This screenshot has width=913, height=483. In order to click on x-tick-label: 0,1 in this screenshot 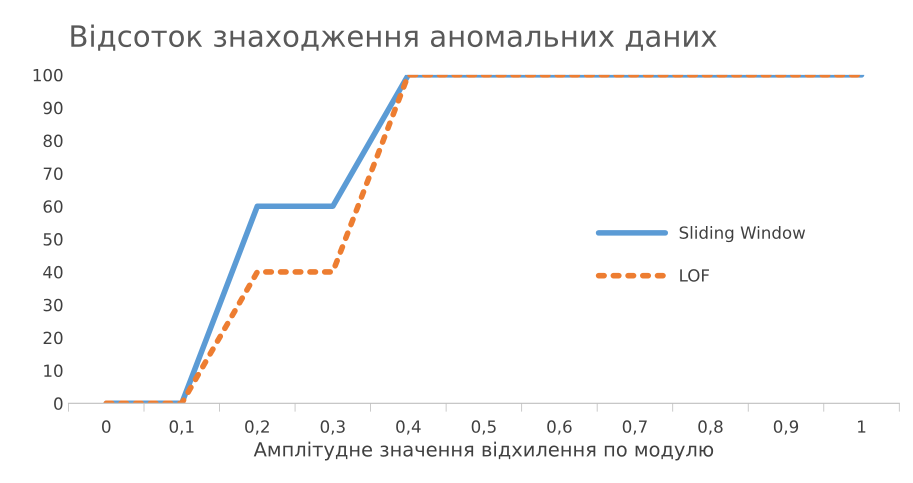, I will do `click(182, 427)`.